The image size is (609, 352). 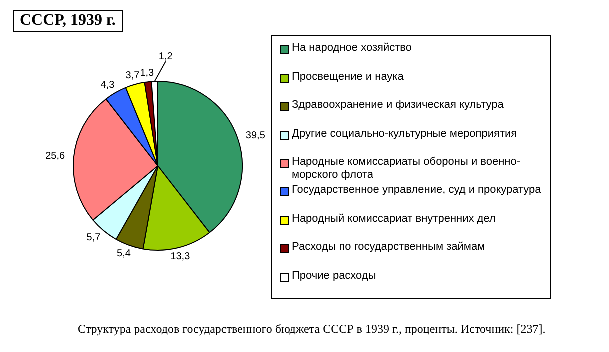 I want to click on data-label: 39,5, so click(x=256, y=136).